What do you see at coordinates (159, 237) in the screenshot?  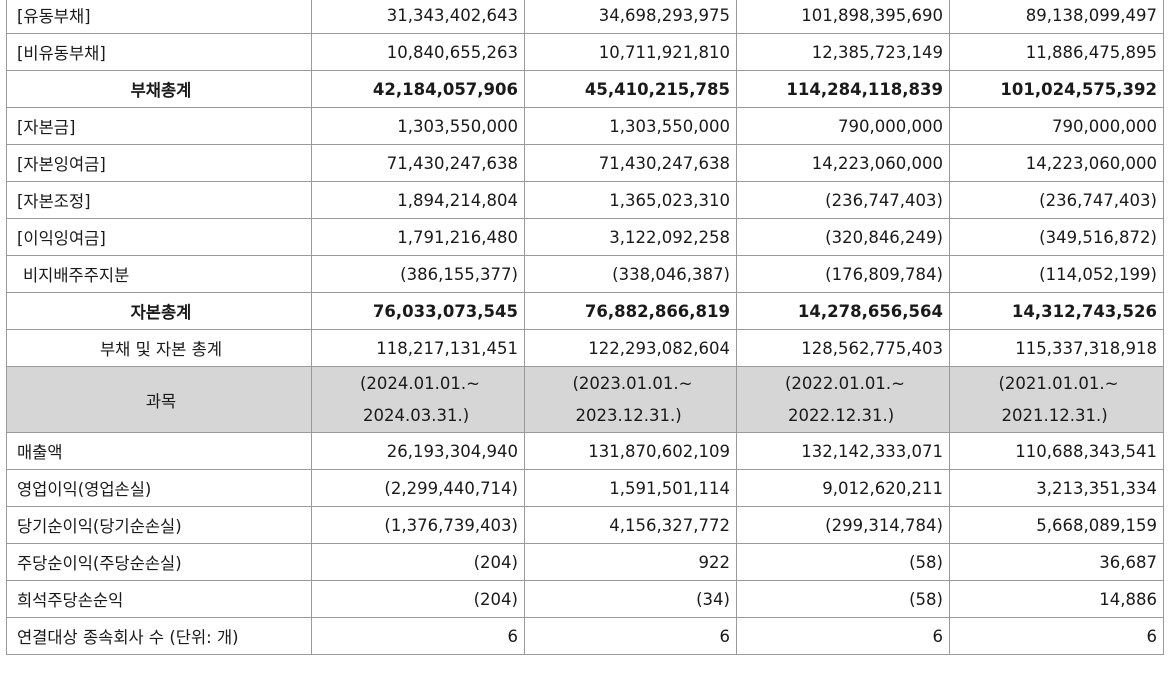 I see `row-label: [이익잉여금]` at bounding box center [159, 237].